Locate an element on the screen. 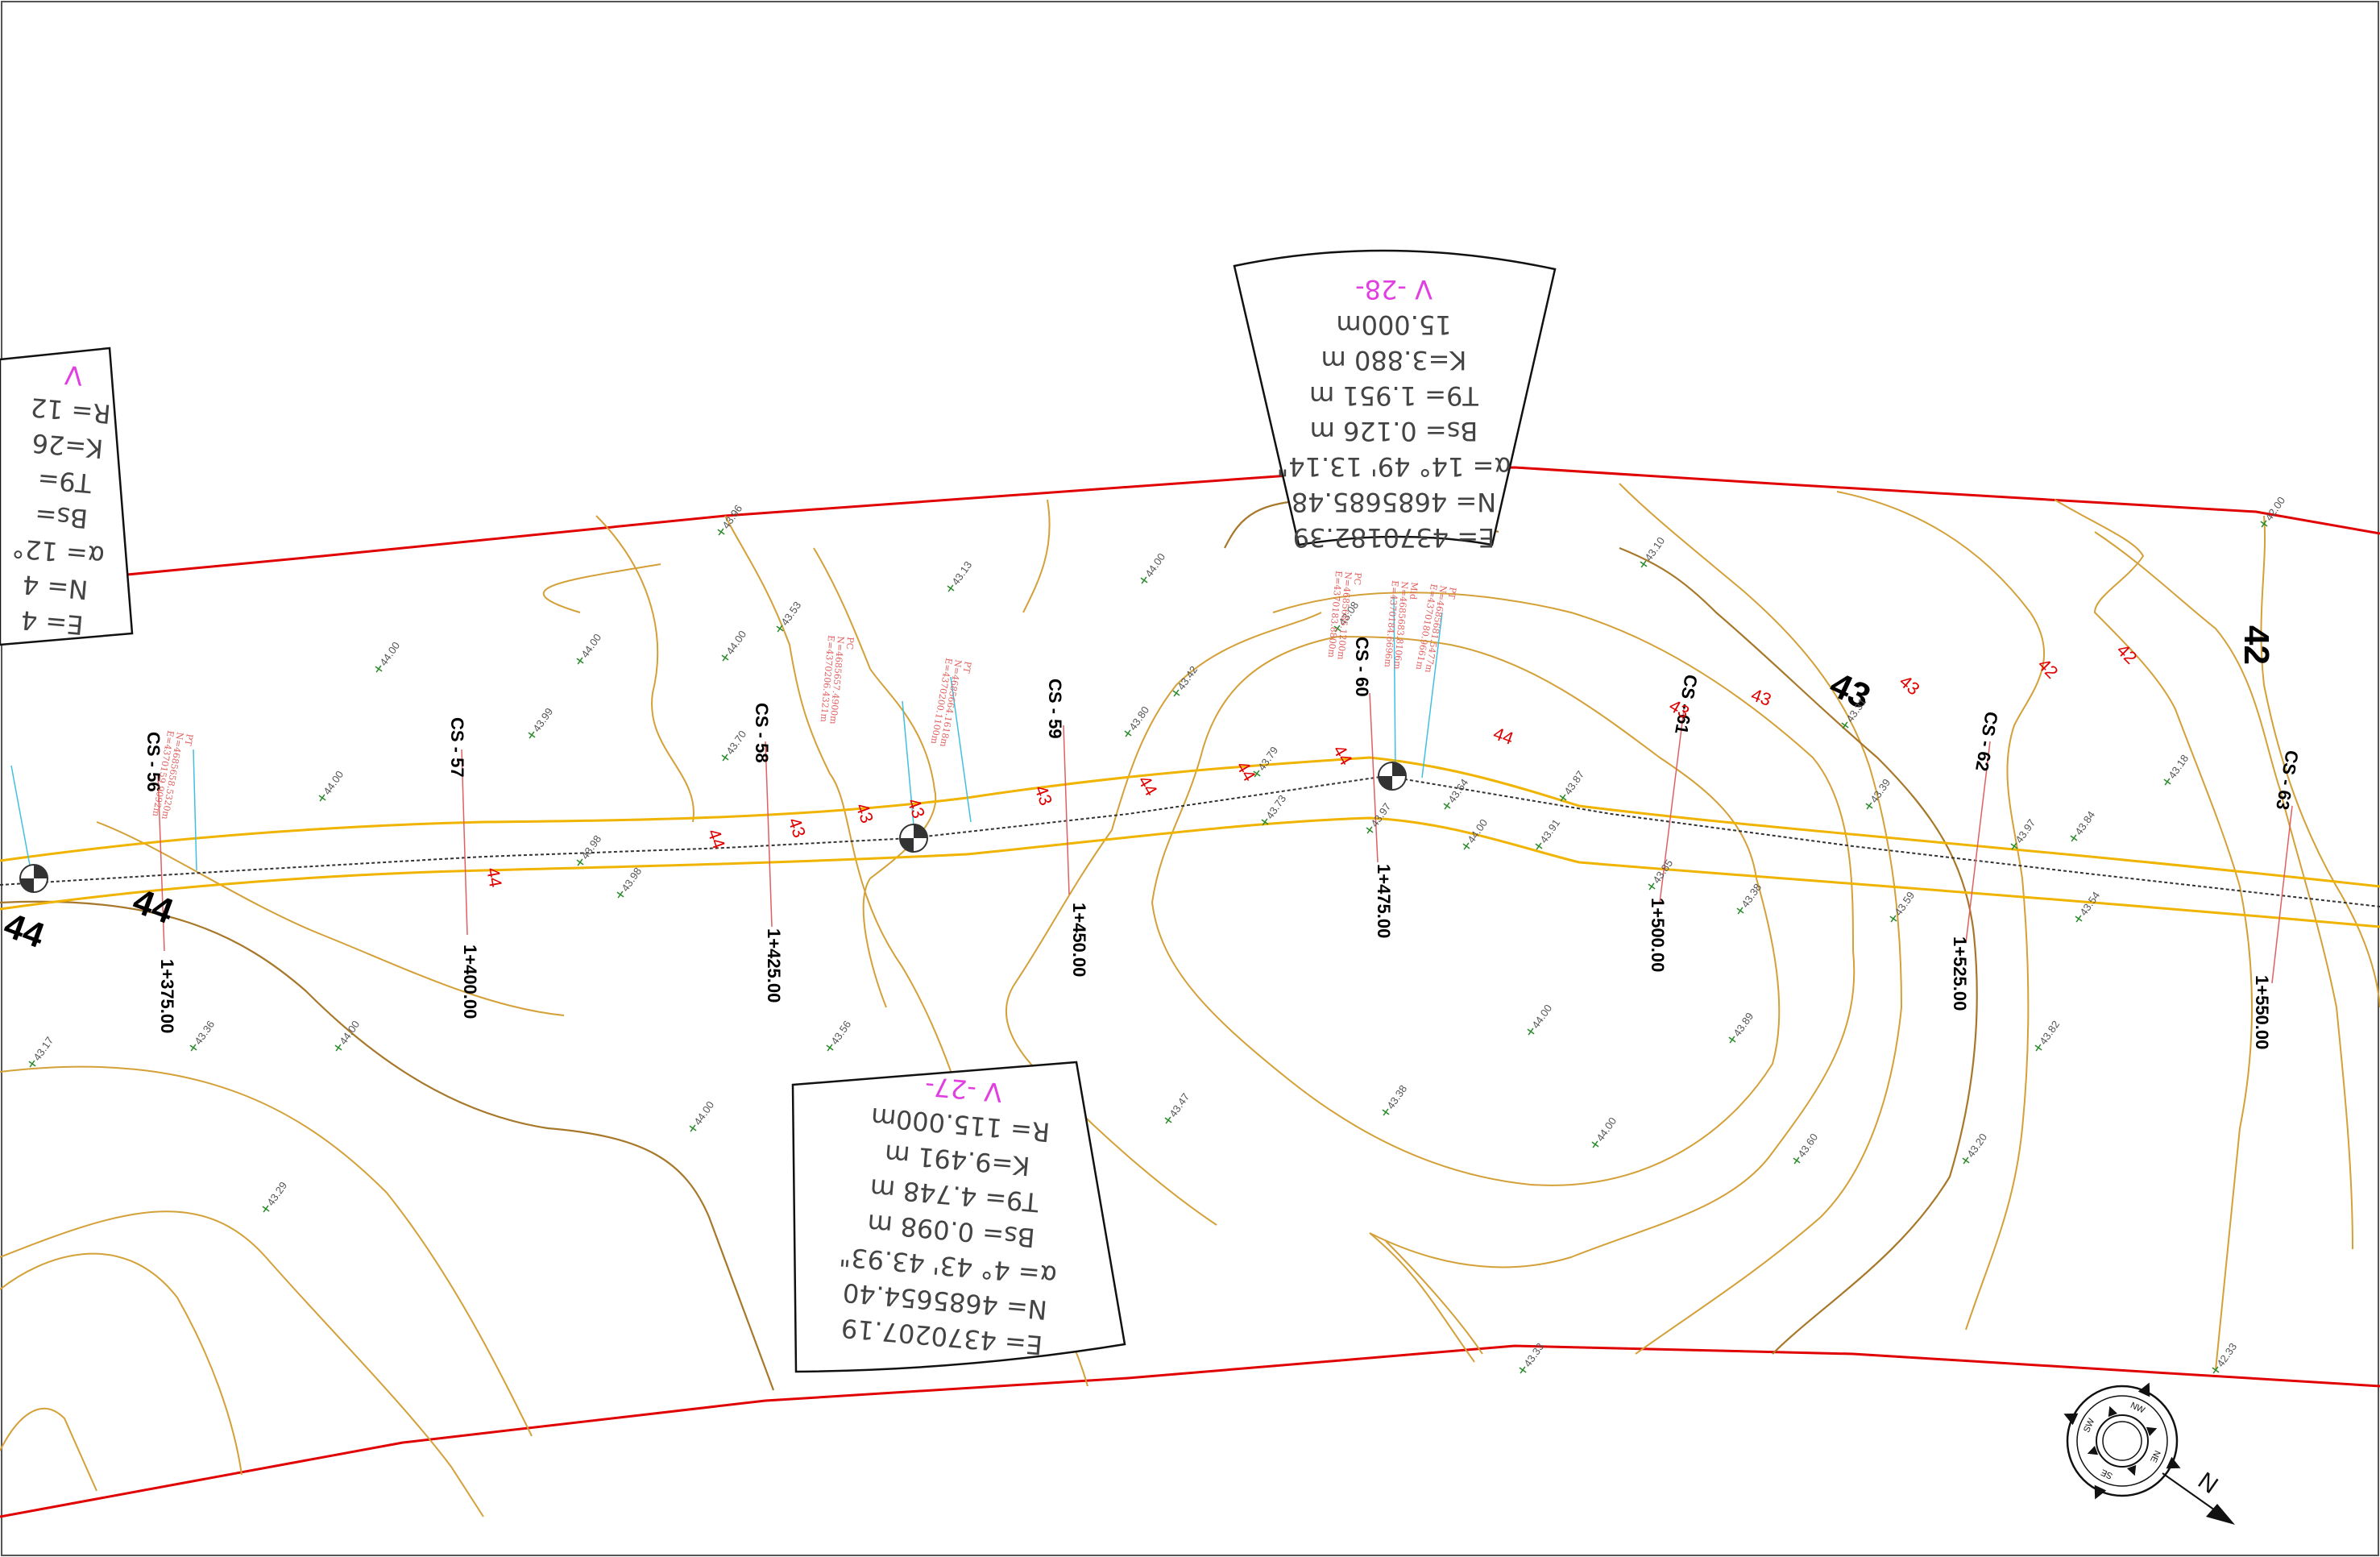  index-contour-label: 44 is located at coordinates (25, 930).